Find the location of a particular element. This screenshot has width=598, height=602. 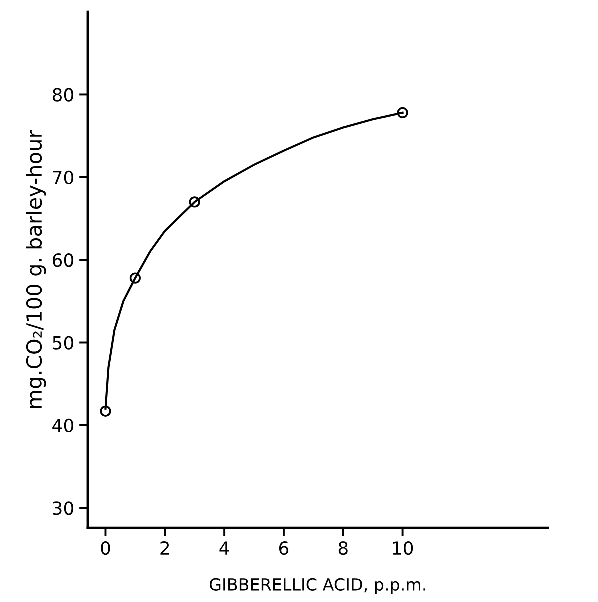

y-tick-label: 70 is located at coordinates (63, 177).